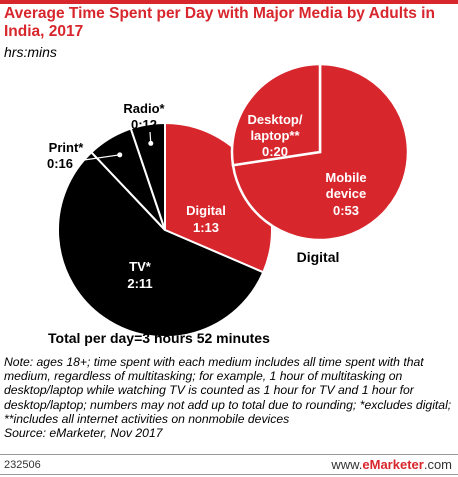 This screenshot has width=458, height=477. Describe the element at coordinates (229, 474) in the screenshot. I see `footer-bottom-rule` at that location.